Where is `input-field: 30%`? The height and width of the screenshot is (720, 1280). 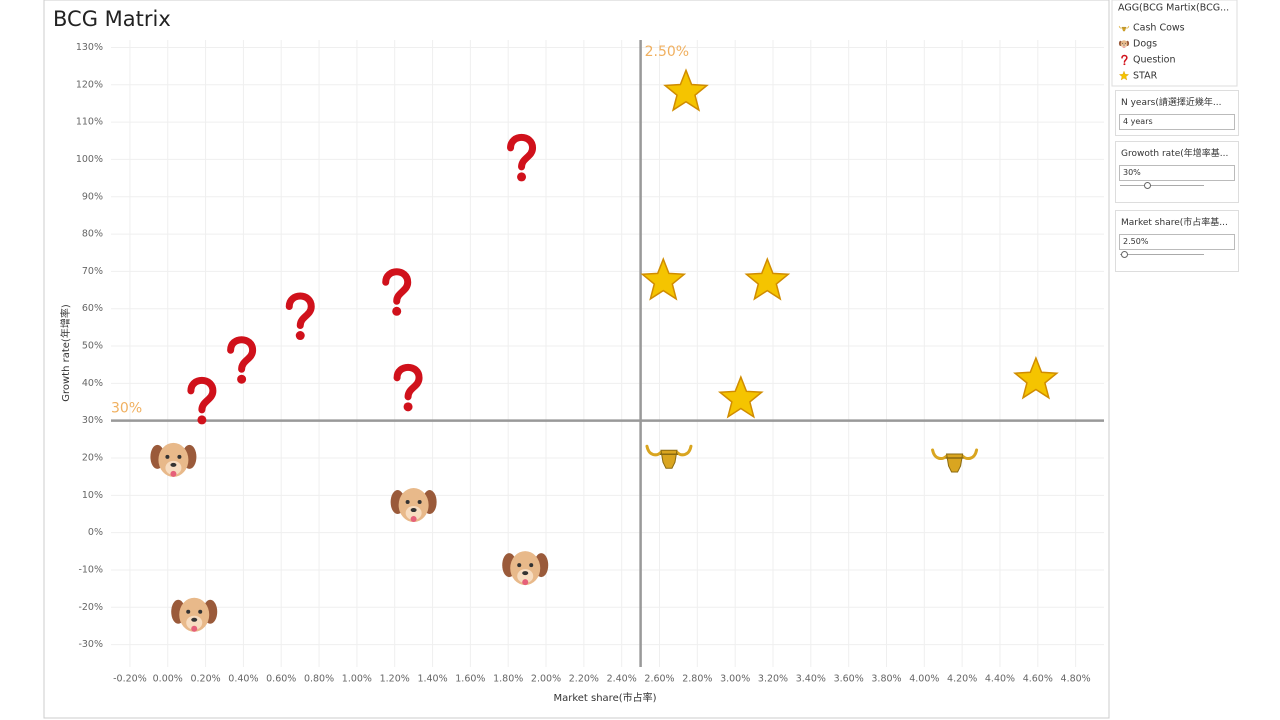
input-field: 30% is located at coordinates (1177, 173).